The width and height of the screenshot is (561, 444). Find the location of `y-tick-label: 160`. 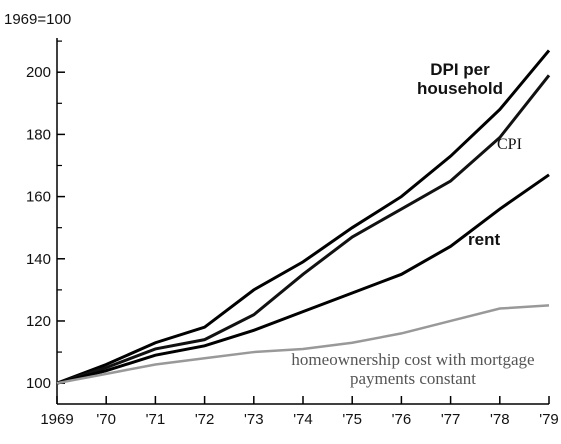

y-tick-label: 160 is located at coordinates (38, 197).